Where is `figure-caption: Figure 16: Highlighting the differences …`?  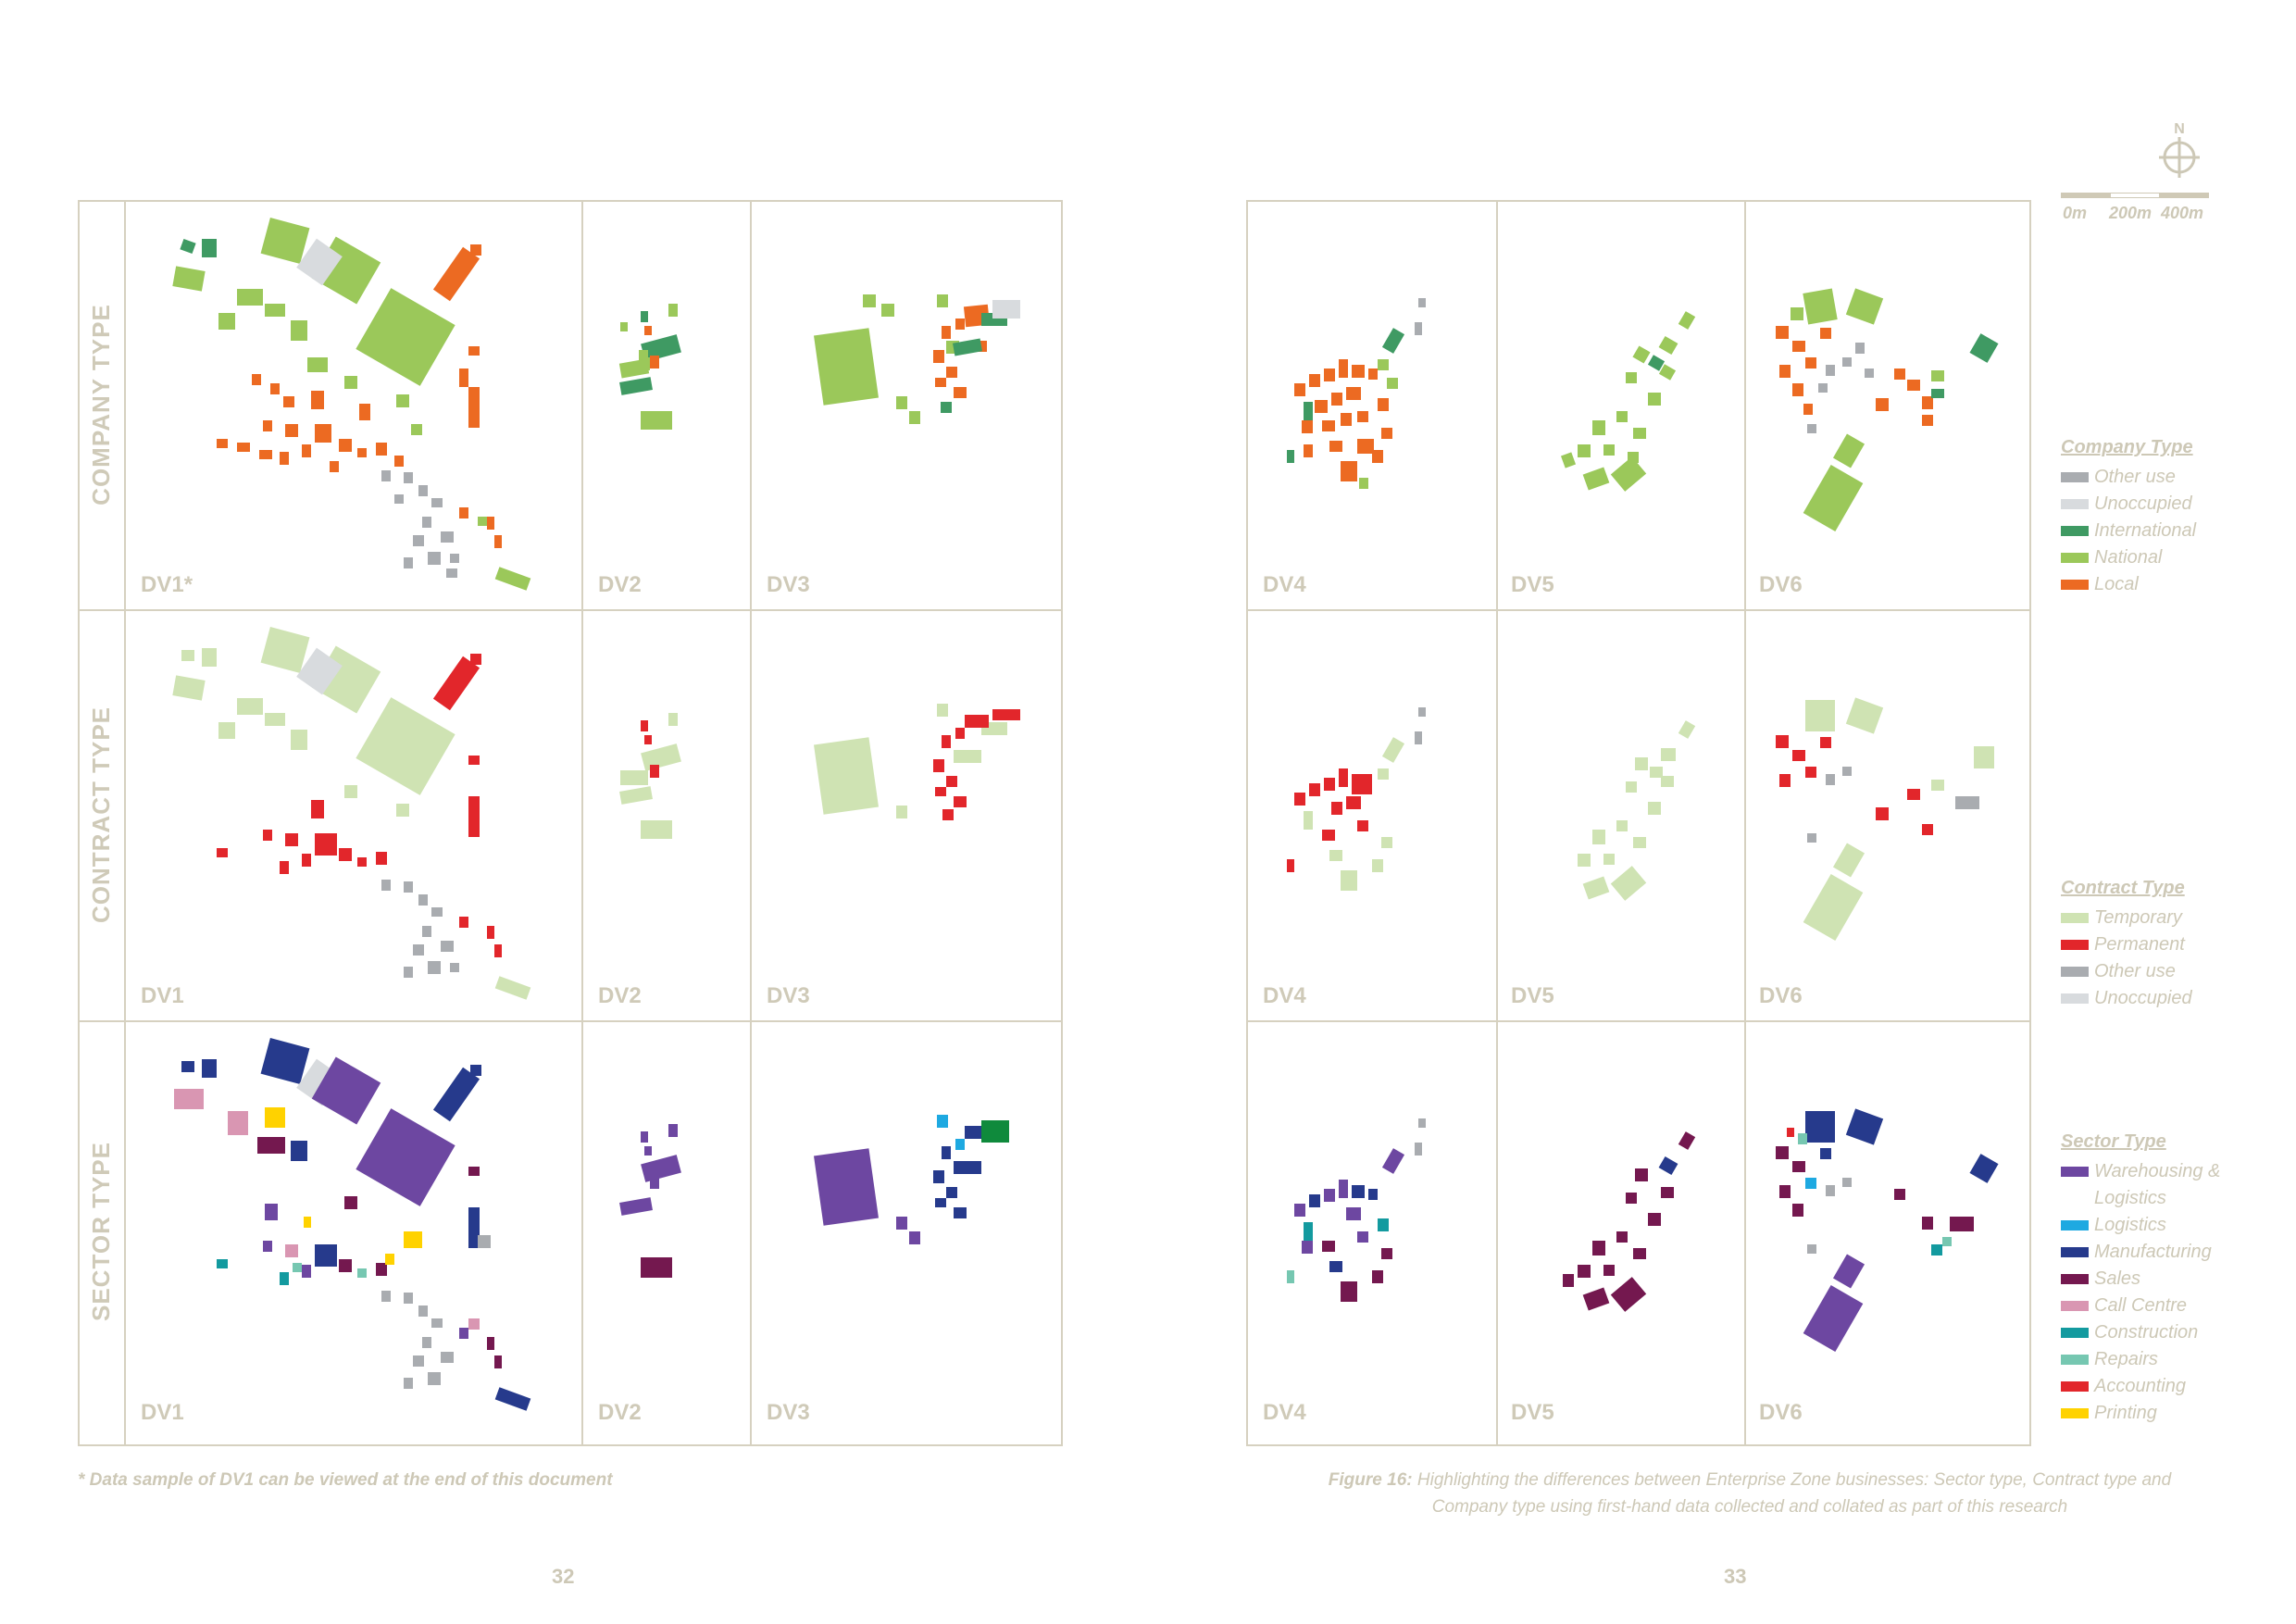 figure-caption: Figure 16: Highlighting the differences … is located at coordinates (1750, 1493).